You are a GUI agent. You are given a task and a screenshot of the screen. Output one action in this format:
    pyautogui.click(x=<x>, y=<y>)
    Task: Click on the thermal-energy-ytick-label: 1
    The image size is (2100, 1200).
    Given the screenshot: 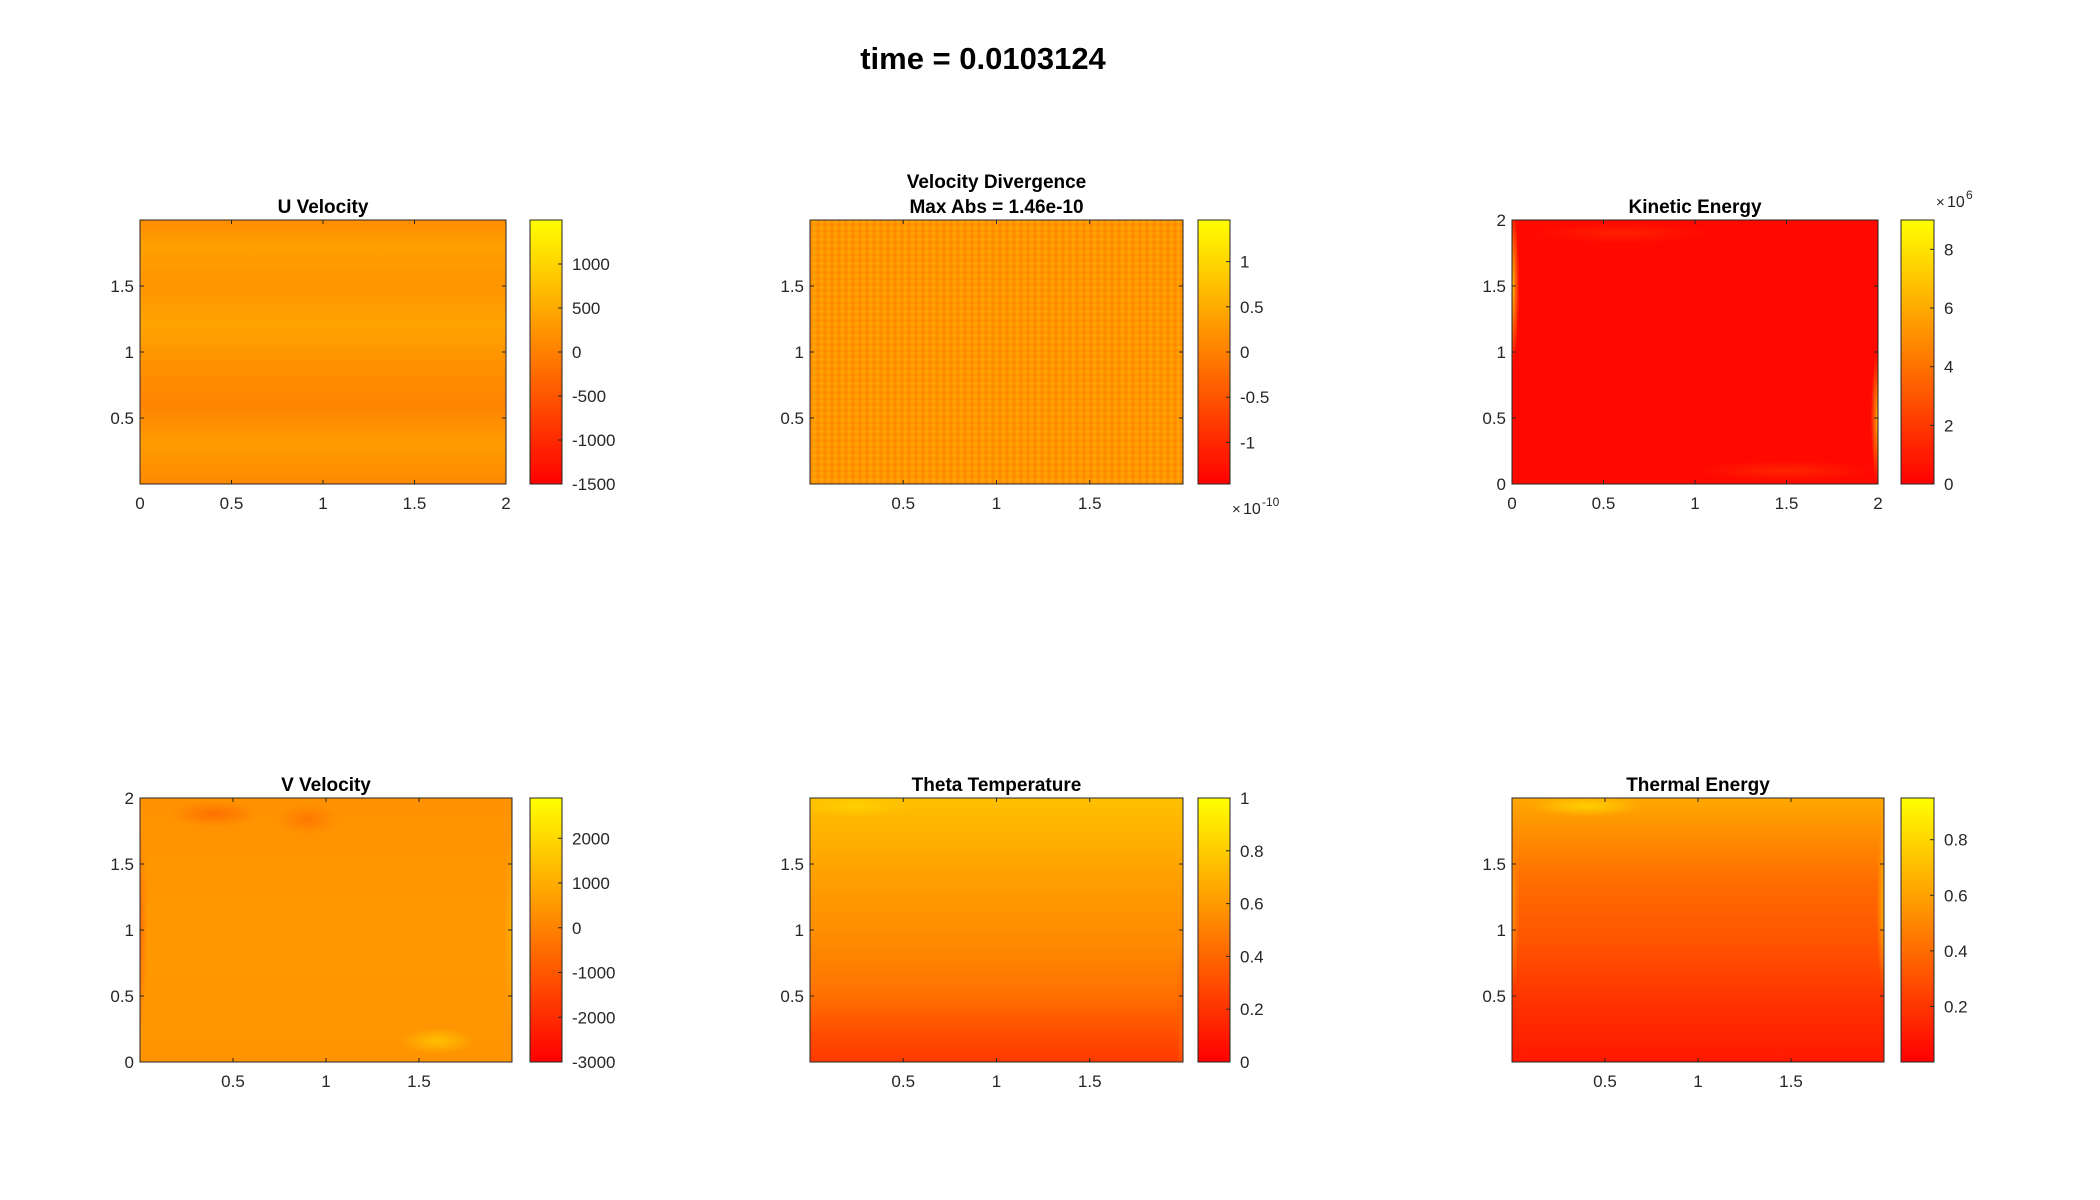 What is the action you would take?
    pyautogui.click(x=1501, y=930)
    